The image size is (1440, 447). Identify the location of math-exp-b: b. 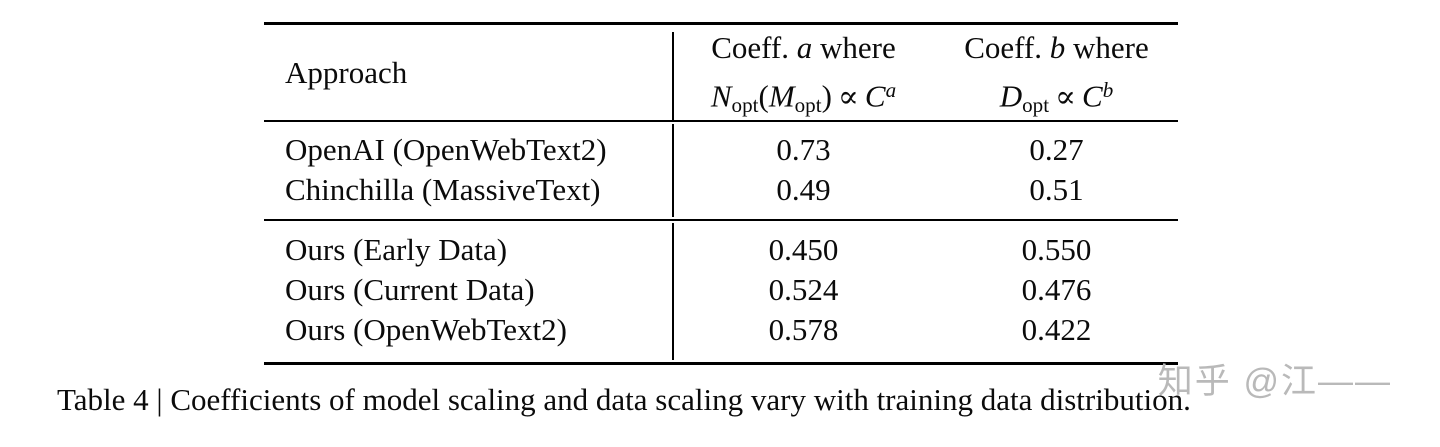
(1108, 90).